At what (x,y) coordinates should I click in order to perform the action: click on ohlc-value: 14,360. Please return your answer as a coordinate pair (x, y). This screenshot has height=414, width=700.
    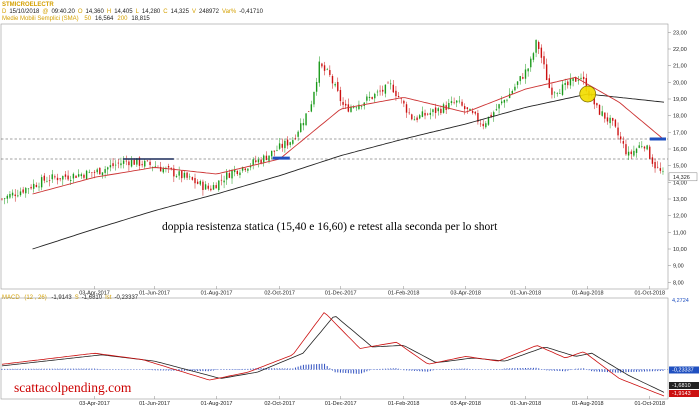
    Looking at the image, I should click on (94, 12).